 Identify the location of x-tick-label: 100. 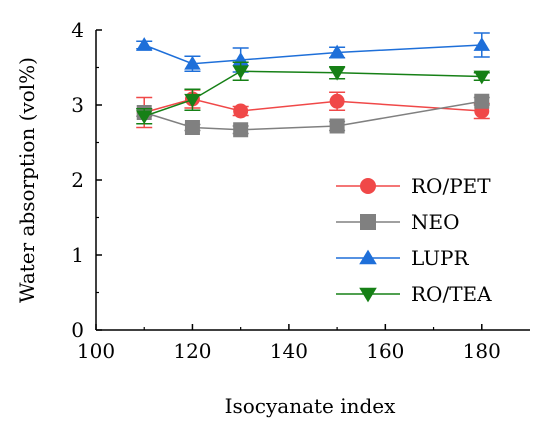
(96, 351).